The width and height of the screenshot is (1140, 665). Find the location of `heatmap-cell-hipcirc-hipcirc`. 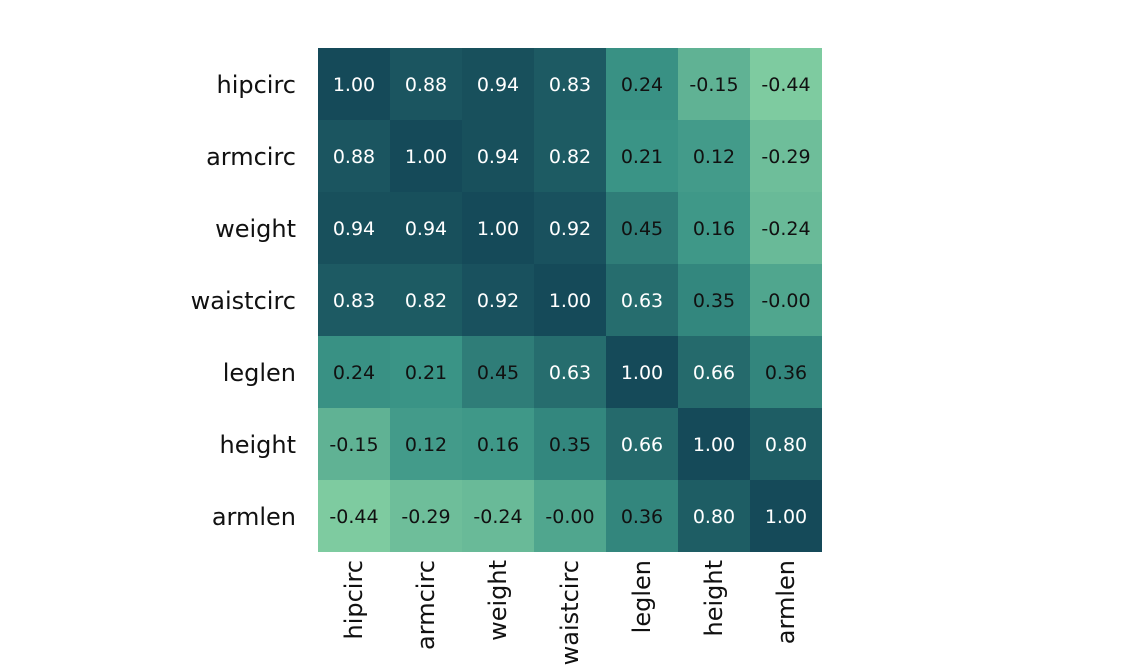

heatmap-cell-hipcirc-hipcirc is located at coordinates (354, 84).